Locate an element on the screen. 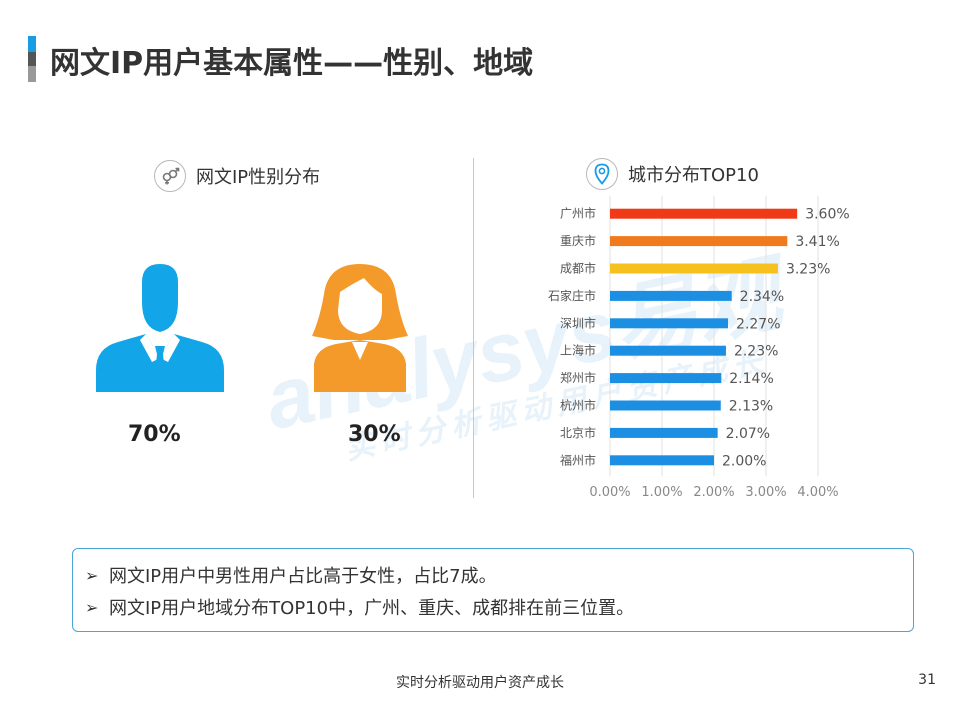  city-section-header: 城市分布TOP10 is located at coordinates (672, 174).